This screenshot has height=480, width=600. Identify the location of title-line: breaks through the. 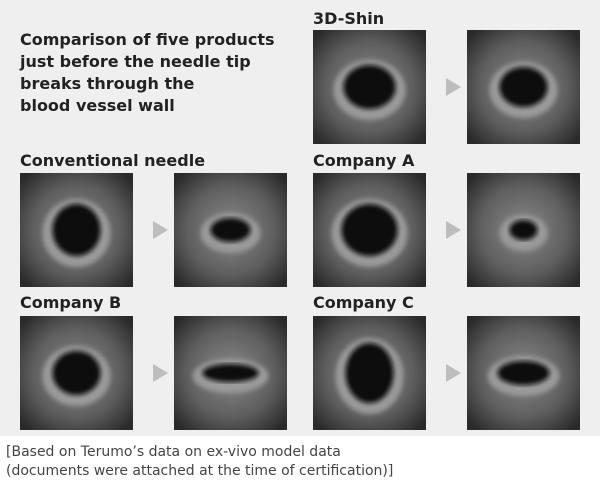
(107, 83).